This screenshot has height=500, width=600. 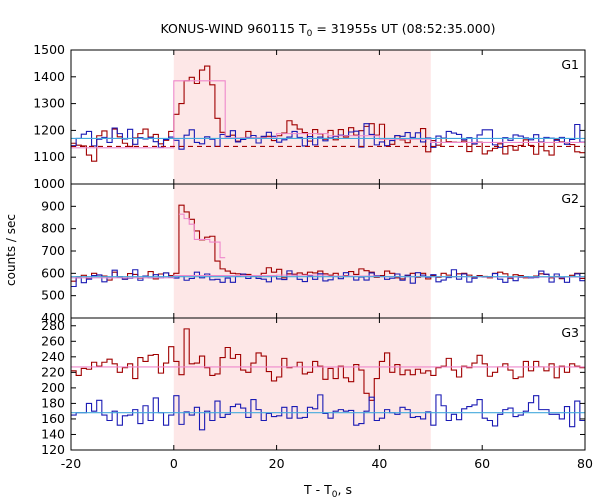 I want to click on y-tick-label: 1000, so click(x=49, y=183).